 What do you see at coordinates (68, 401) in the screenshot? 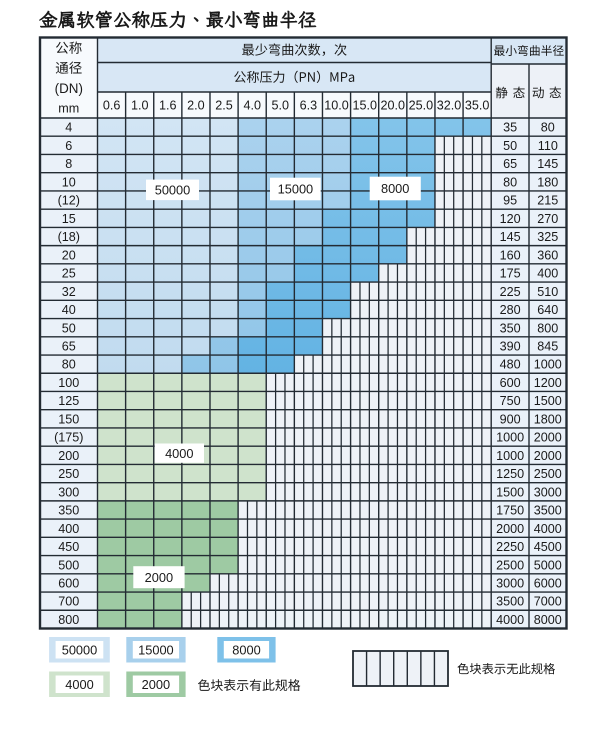
I see `svg-text: 125` at bounding box center [68, 401].